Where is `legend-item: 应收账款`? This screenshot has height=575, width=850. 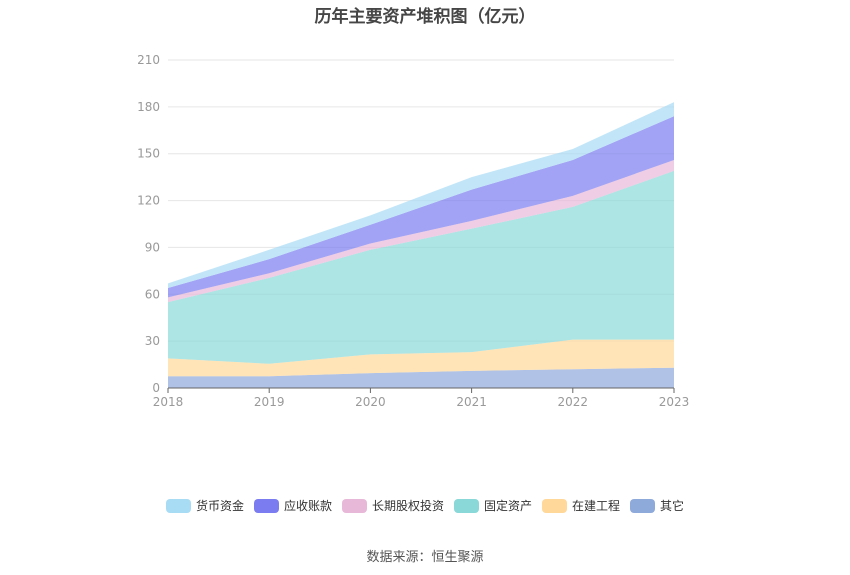 legend-item: 应收账款 is located at coordinates (292, 505).